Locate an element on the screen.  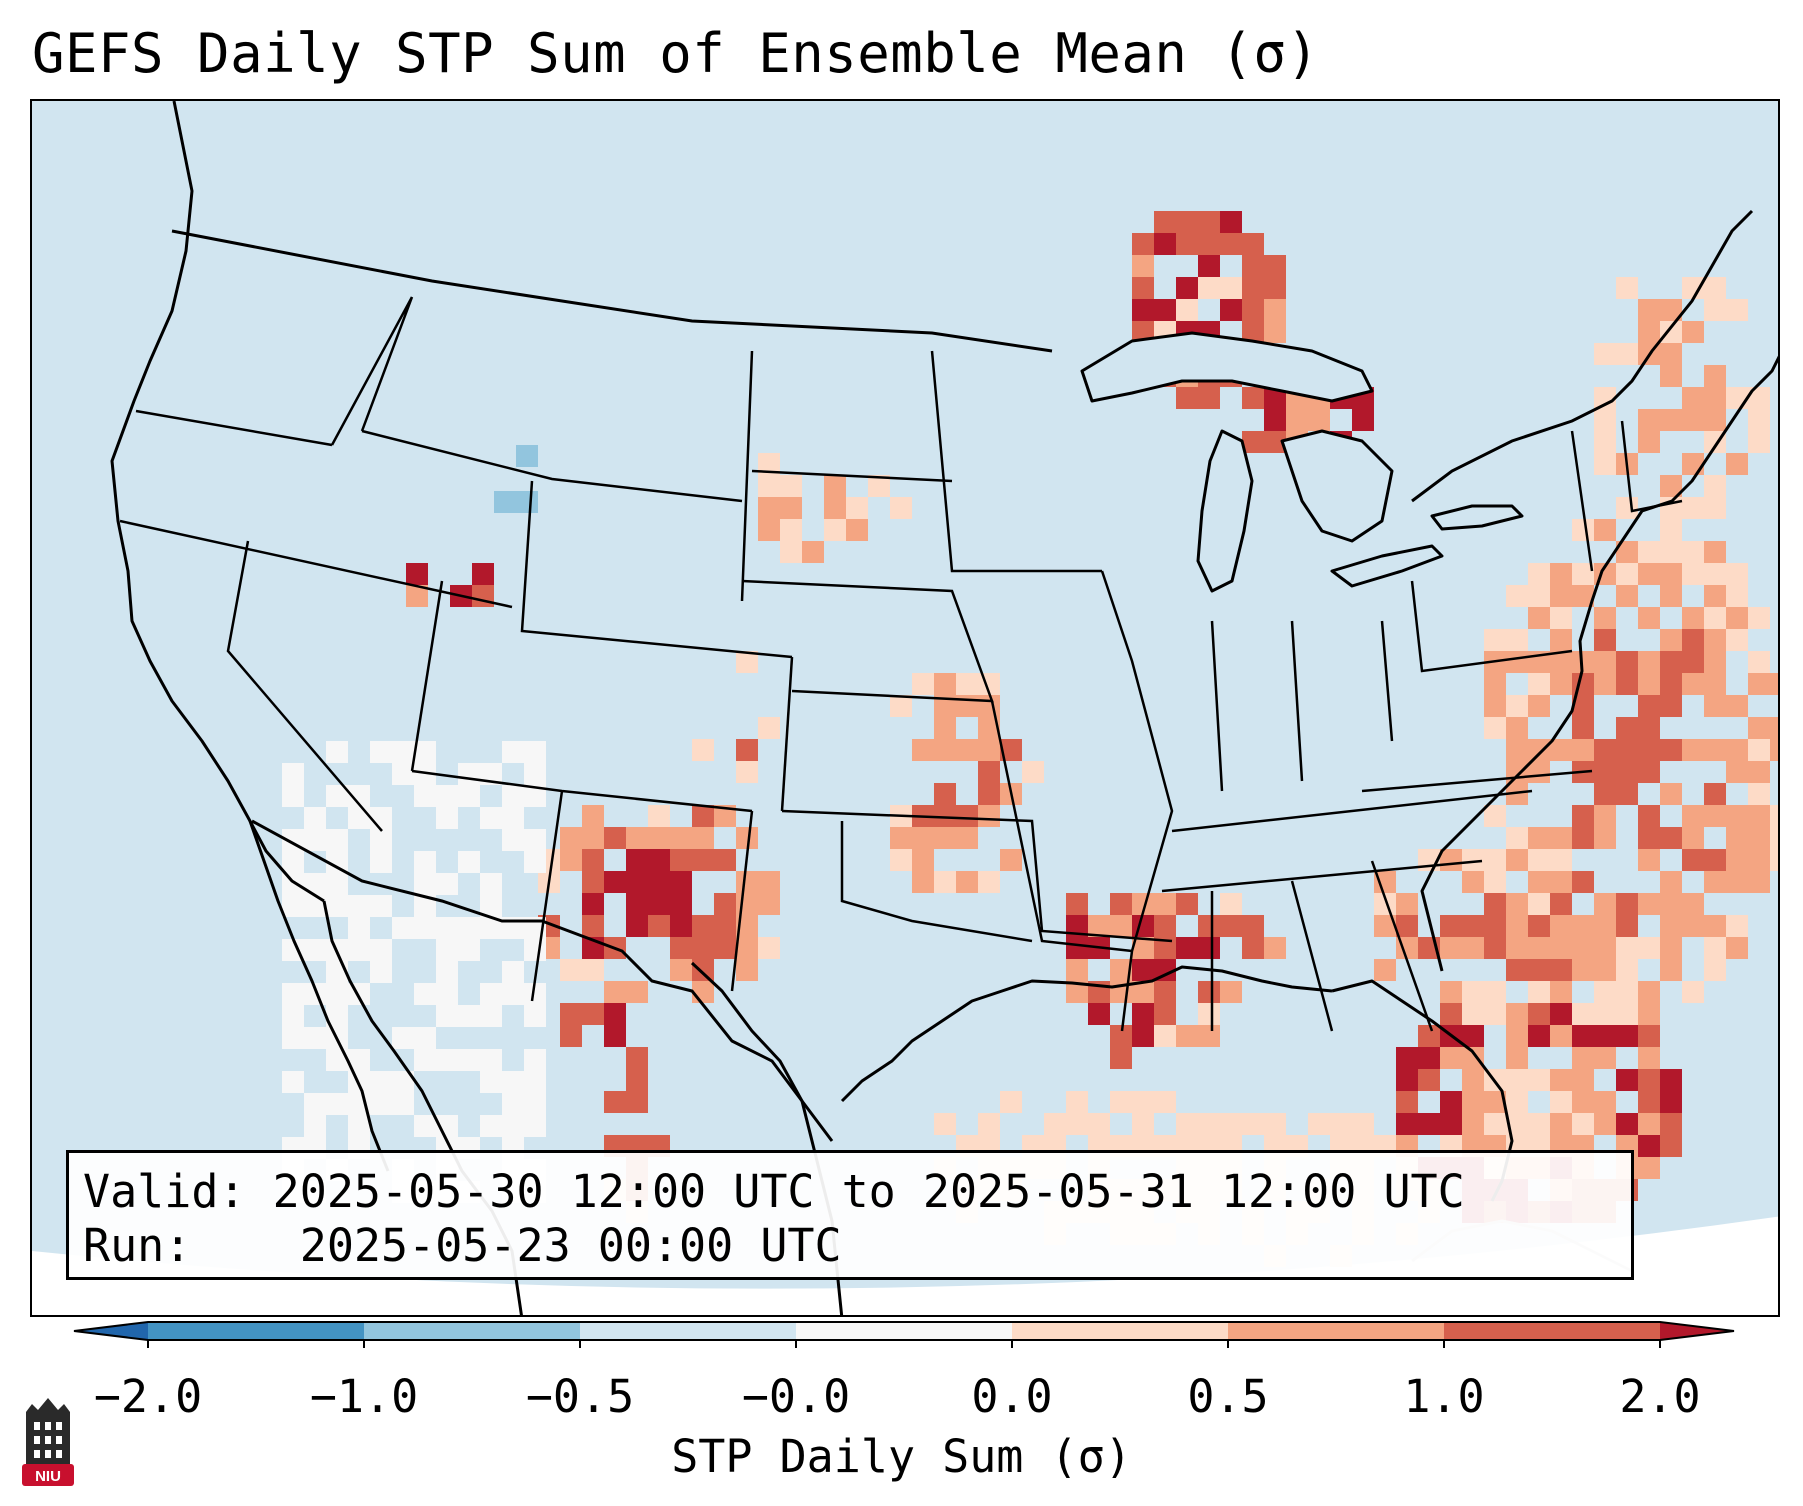
colorbar-tick-label: −2.0 is located at coordinates (148, 1396).